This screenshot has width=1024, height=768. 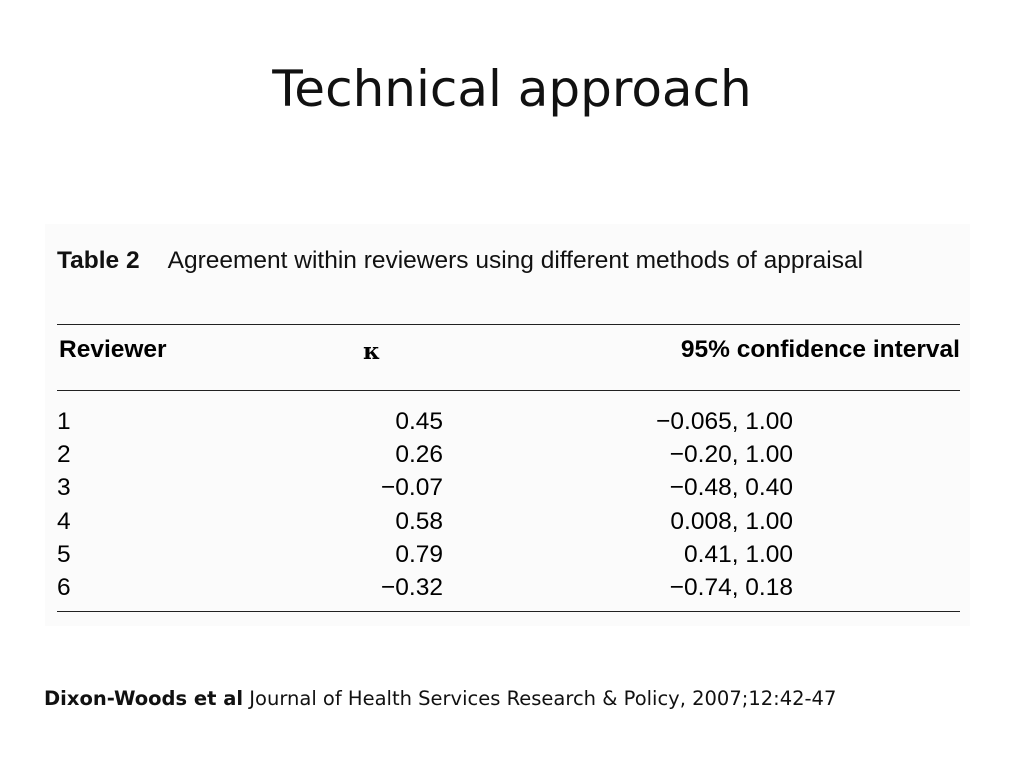 What do you see at coordinates (738, 554) in the screenshot?
I see `cell-confidence-interval: 0.41, 1.00` at bounding box center [738, 554].